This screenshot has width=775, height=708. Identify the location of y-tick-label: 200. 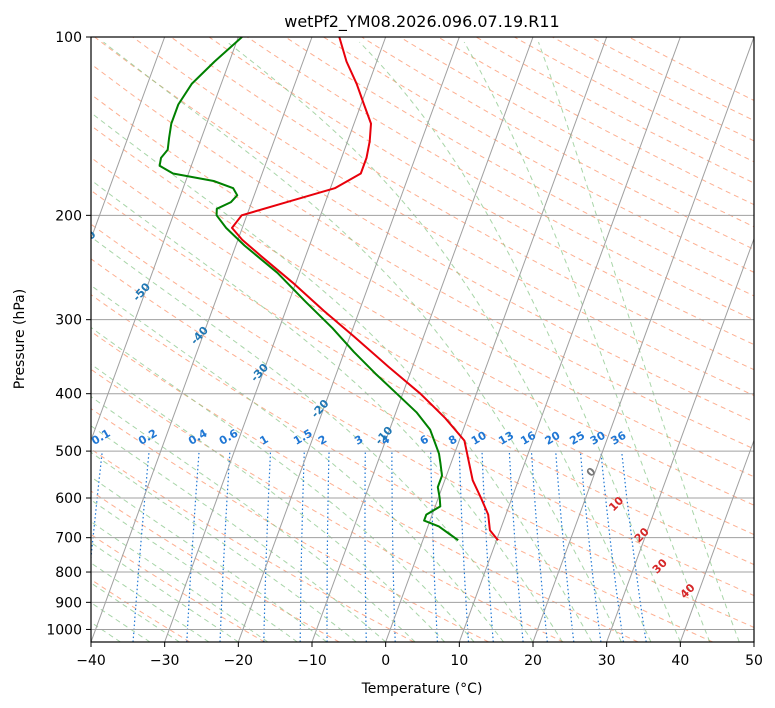
(68, 216).